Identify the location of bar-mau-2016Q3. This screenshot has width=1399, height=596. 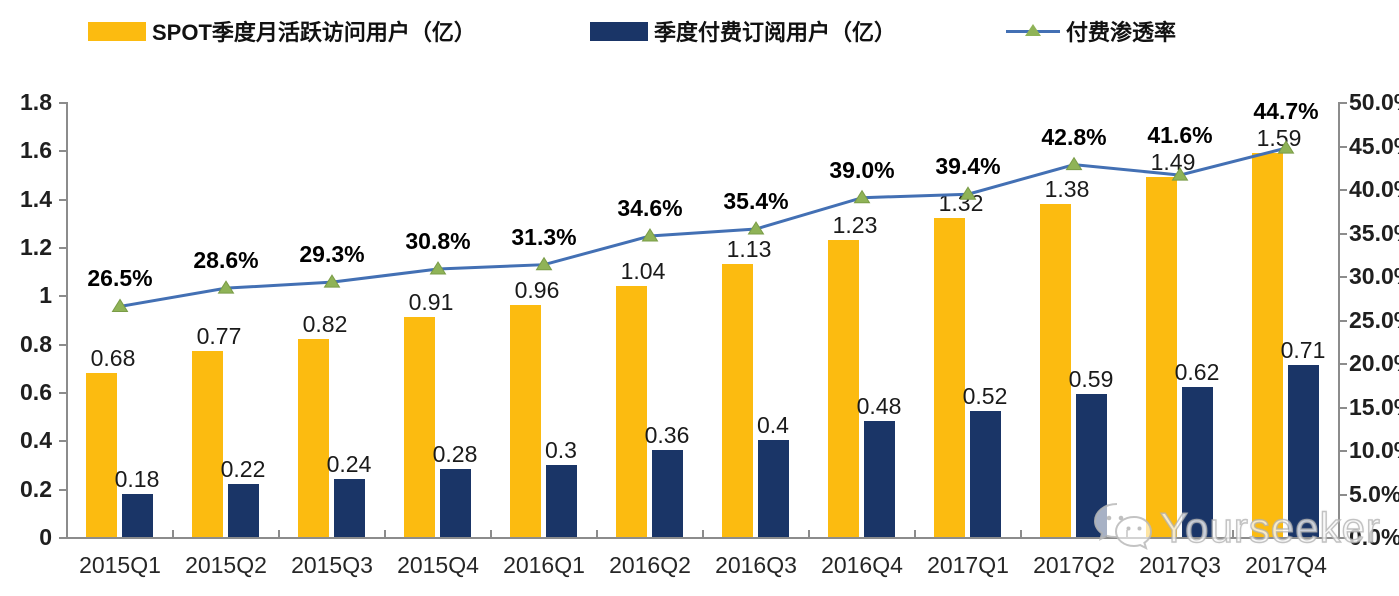
(737, 400).